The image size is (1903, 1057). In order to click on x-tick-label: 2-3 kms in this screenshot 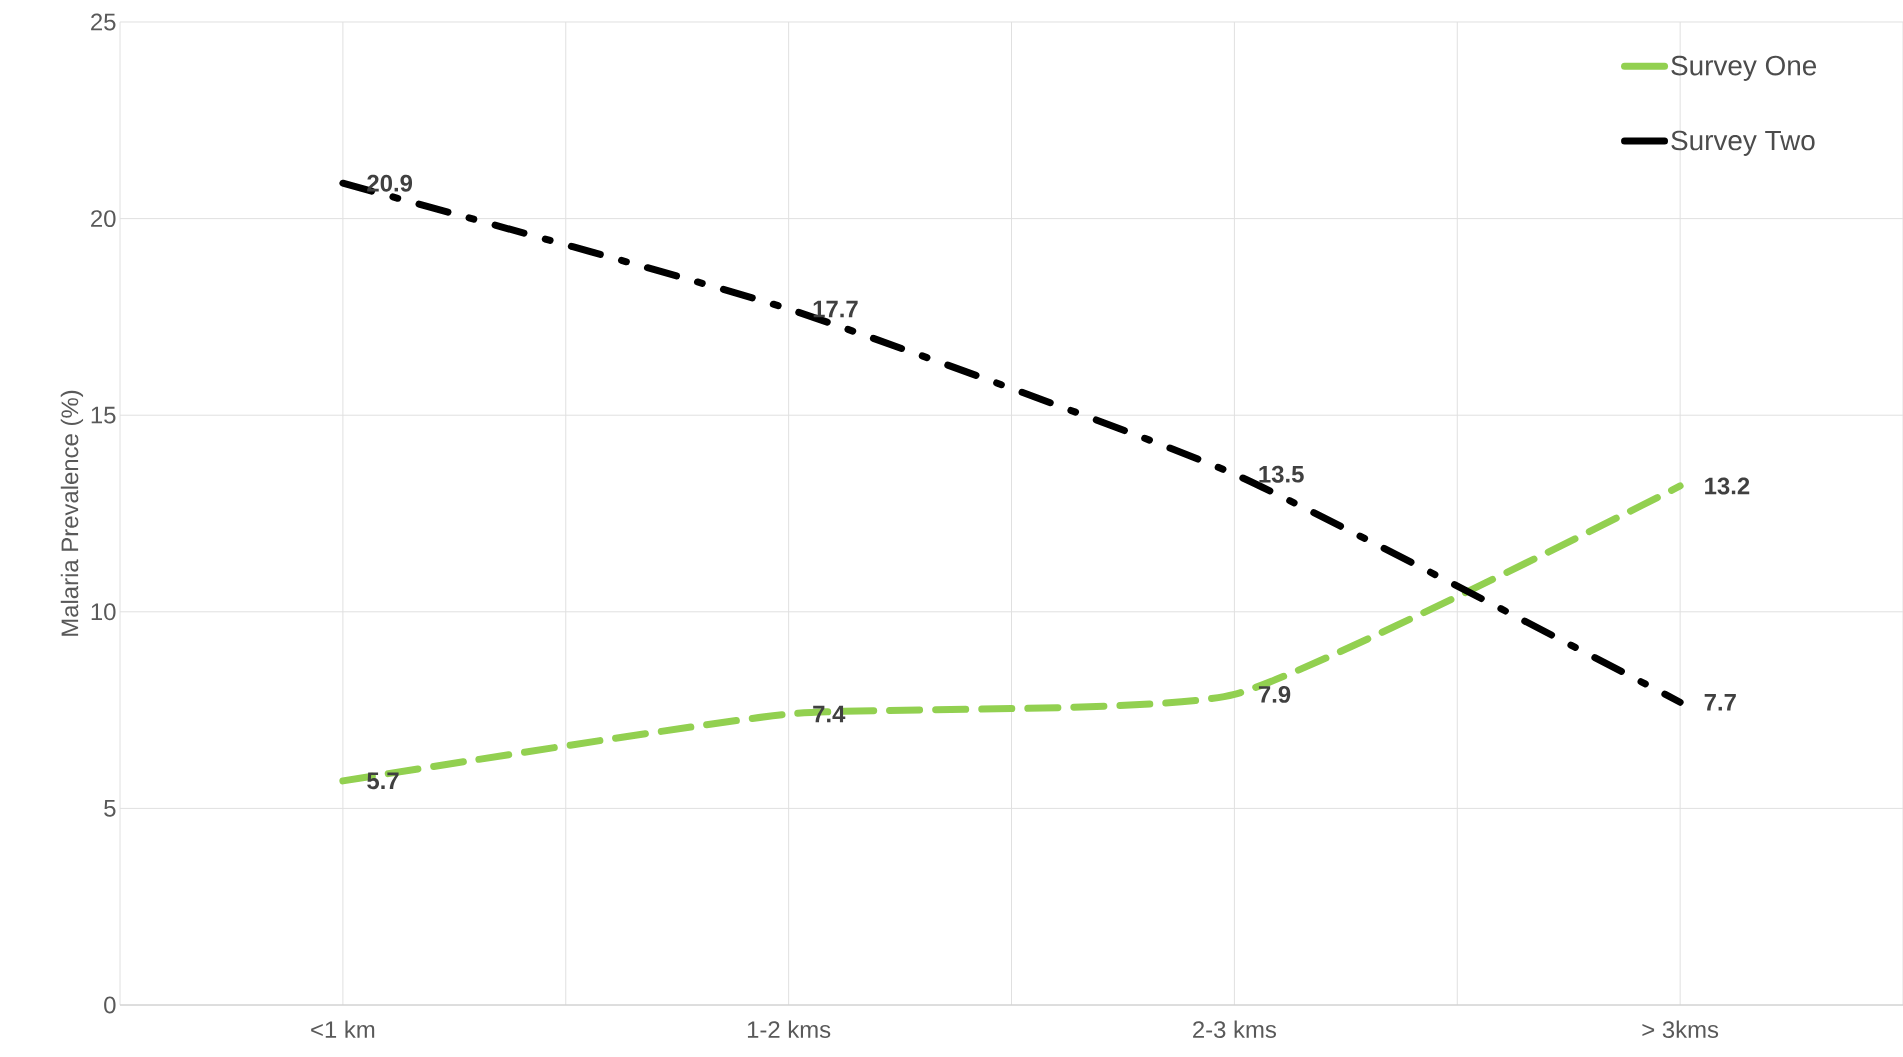, I will do `click(1235, 1029)`.